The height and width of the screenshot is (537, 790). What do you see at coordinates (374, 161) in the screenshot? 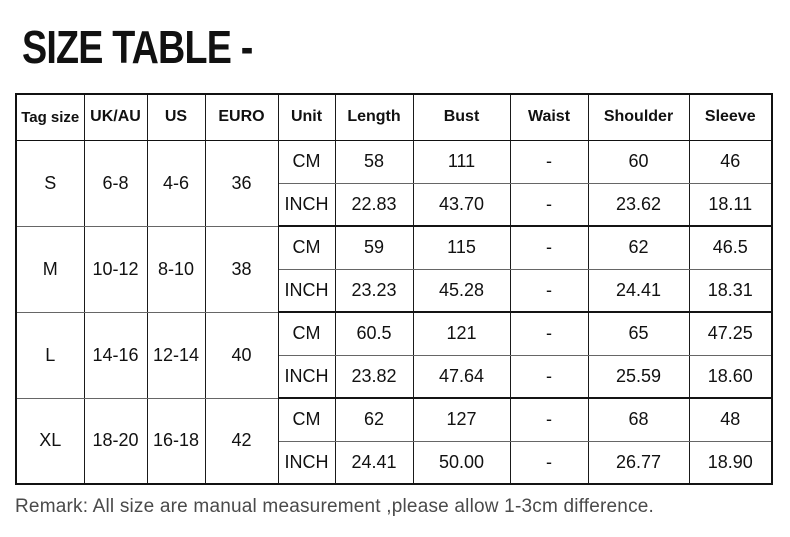
I see `length-cell: 58` at bounding box center [374, 161].